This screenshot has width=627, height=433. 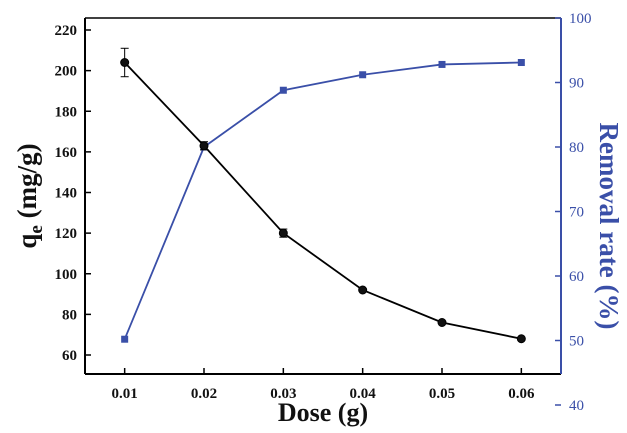 I want to click on y-left-tick-label: 80, so click(x=69, y=315).